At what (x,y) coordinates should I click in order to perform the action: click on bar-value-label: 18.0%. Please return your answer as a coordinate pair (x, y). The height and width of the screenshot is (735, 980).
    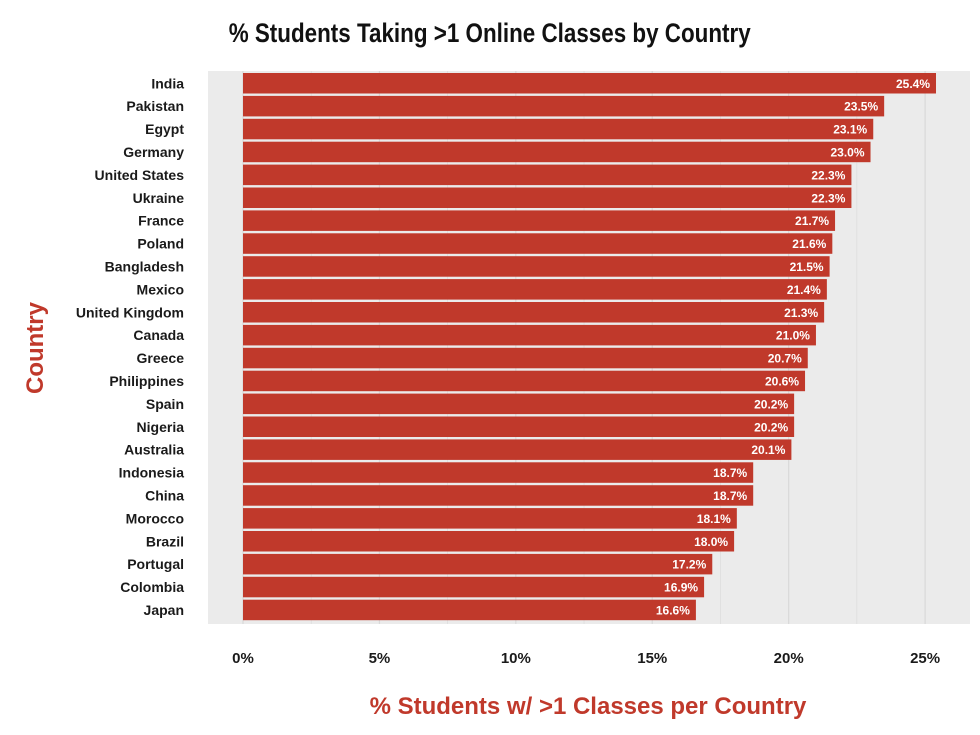
    Looking at the image, I should click on (711, 542).